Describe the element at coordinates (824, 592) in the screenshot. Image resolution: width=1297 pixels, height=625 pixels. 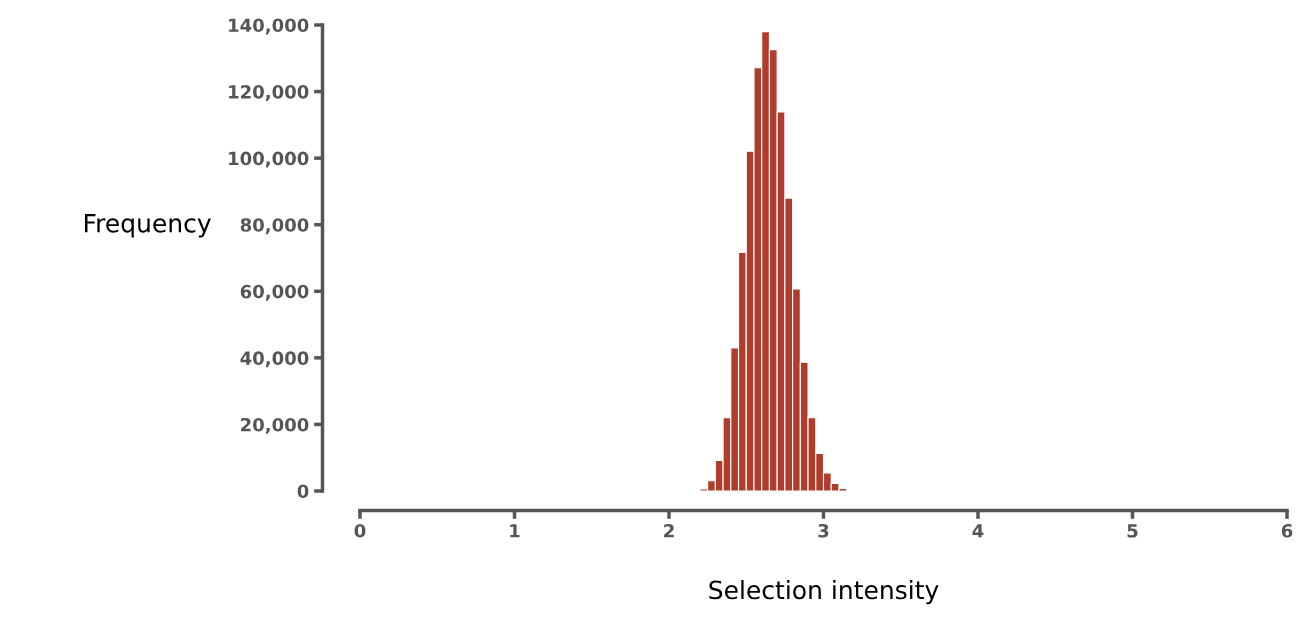
I see `x-axis-title: Selection intensity` at that location.